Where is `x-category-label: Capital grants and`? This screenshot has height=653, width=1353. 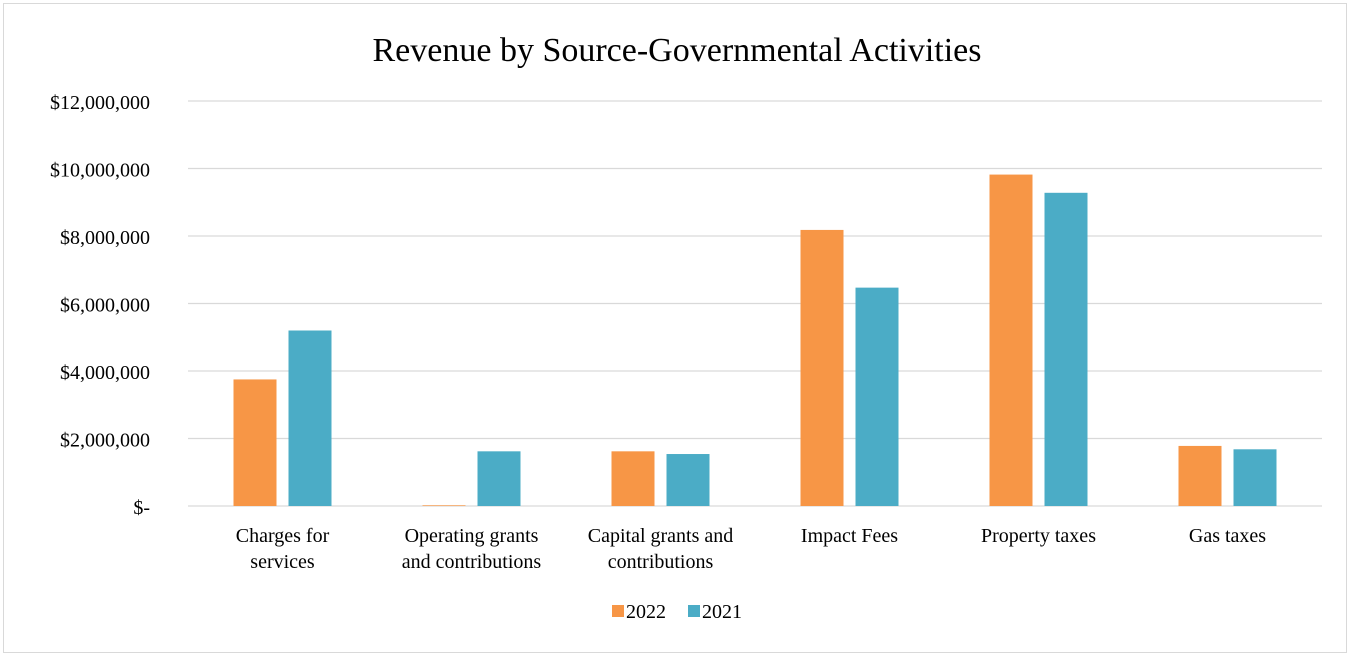 x-category-label: Capital grants and is located at coordinates (661, 536).